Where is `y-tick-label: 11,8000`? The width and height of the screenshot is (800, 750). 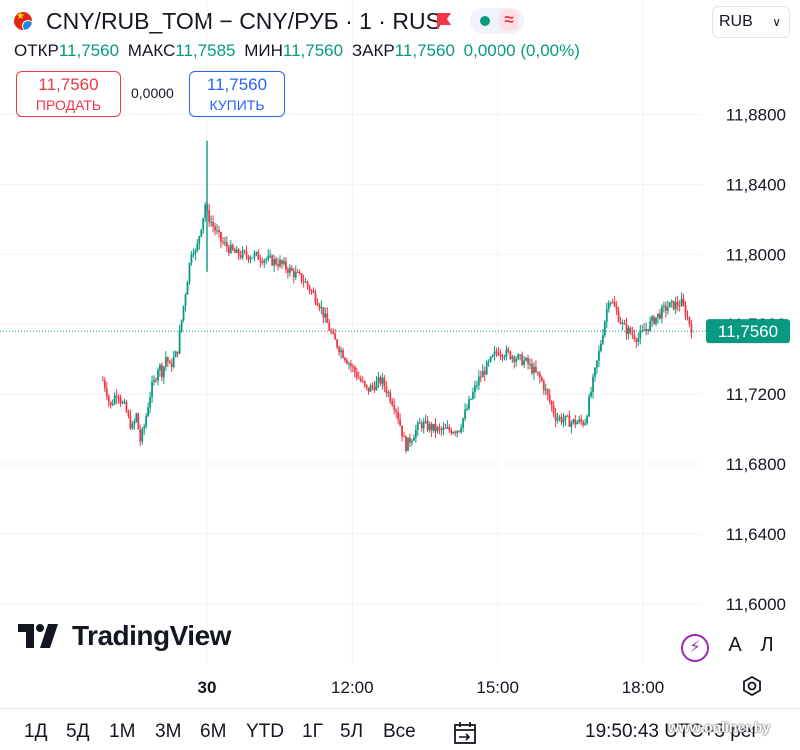
y-tick-label: 11,8000 is located at coordinates (756, 254).